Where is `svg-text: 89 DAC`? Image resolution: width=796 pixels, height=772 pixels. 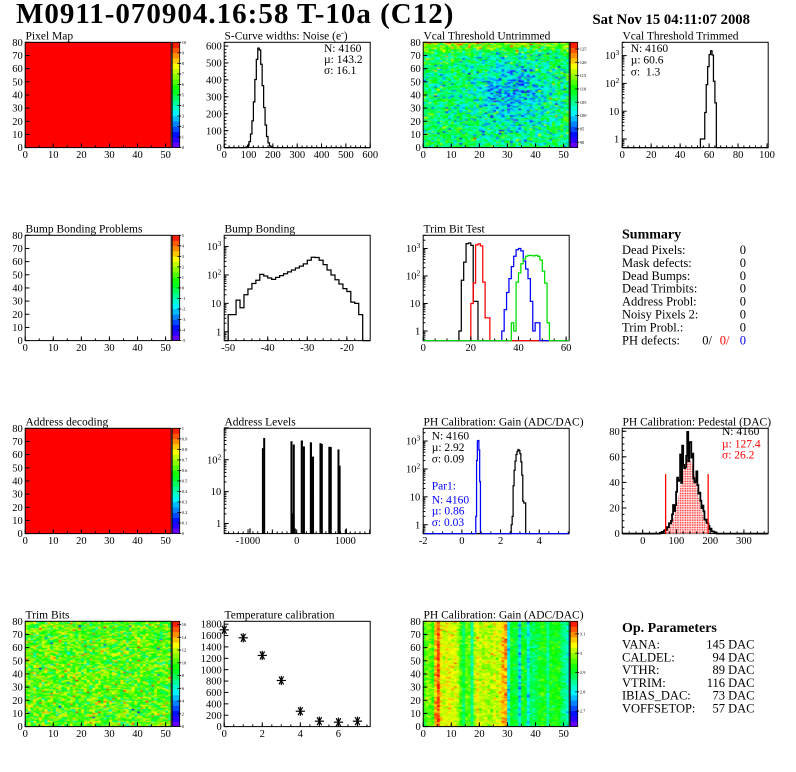 svg-text: 89 DAC is located at coordinates (733, 670).